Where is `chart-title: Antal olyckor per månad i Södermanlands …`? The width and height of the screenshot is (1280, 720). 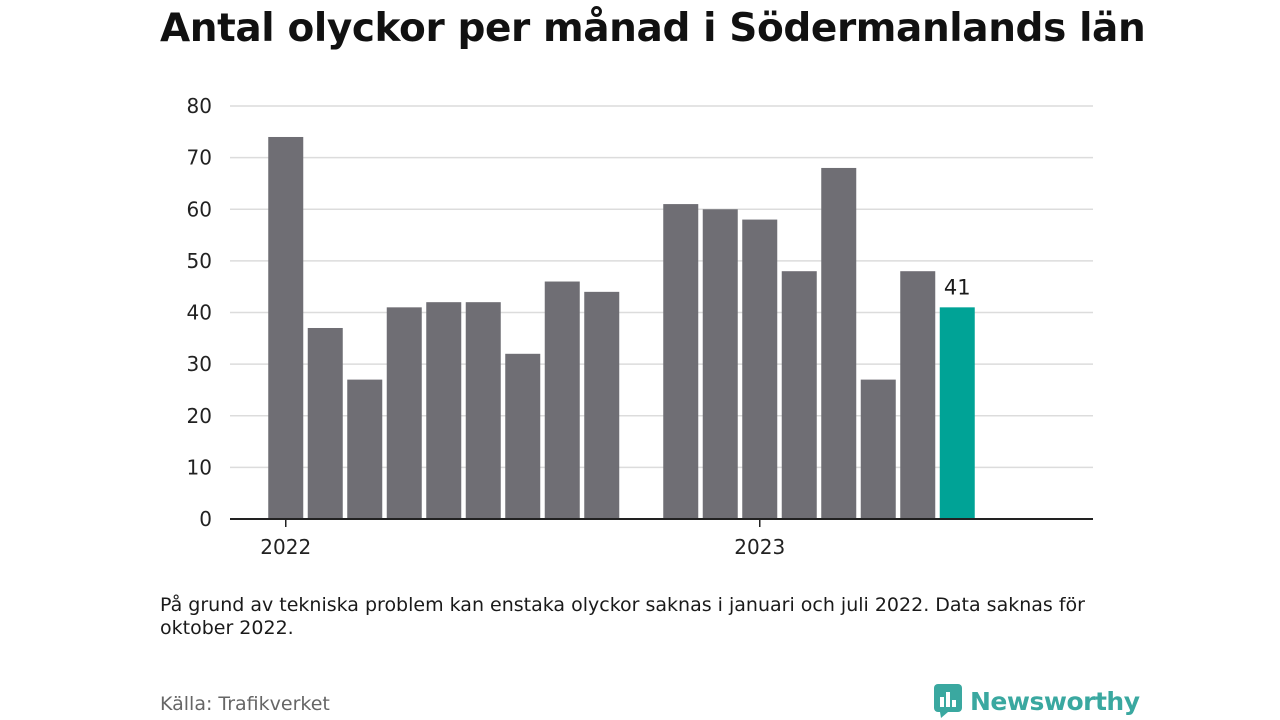 chart-title: Antal olyckor per månad i Södermanlands … is located at coordinates (653, 28).